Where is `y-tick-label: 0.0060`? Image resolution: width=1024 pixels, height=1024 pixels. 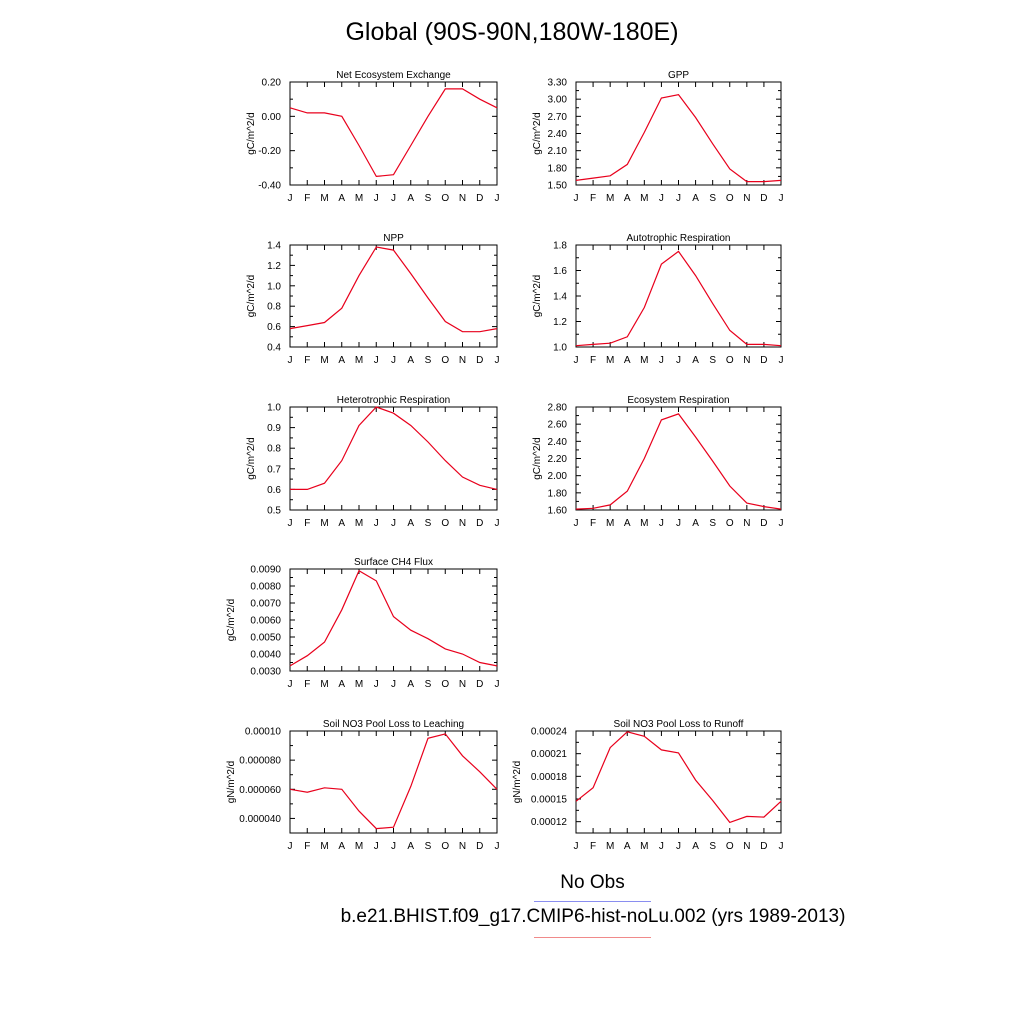
y-tick-label: 0.0060 is located at coordinates (265, 621).